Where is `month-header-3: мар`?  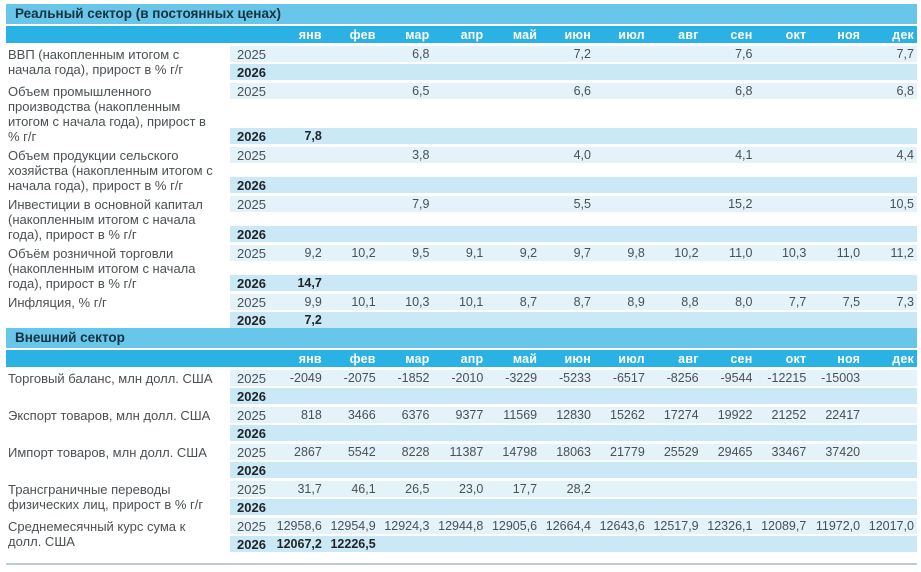 month-header-3: мар is located at coordinates (417, 34).